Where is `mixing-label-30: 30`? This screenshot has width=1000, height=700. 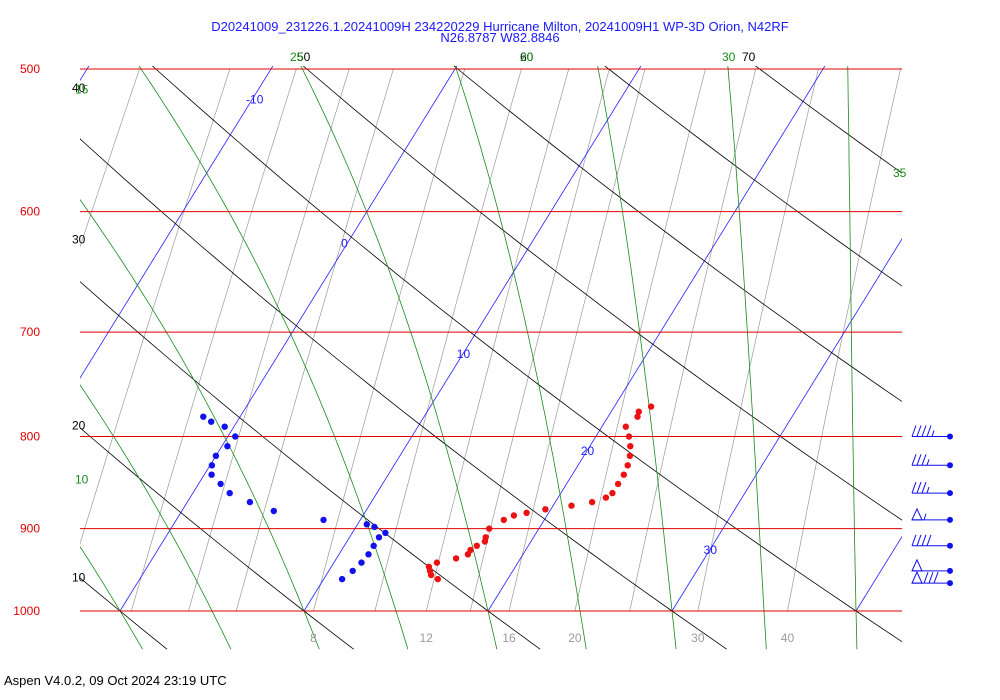 mixing-label-30: 30 is located at coordinates (698, 638).